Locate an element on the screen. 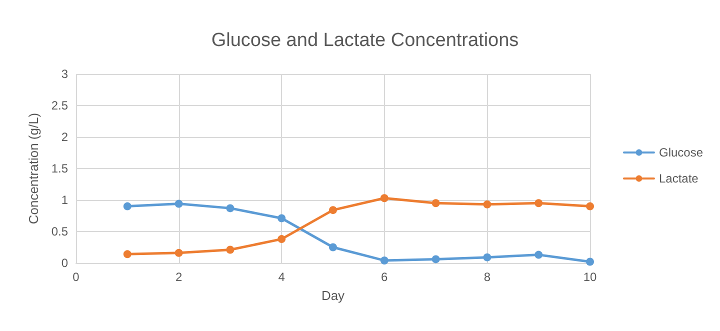  x-axis-title: Day is located at coordinates (333, 295).